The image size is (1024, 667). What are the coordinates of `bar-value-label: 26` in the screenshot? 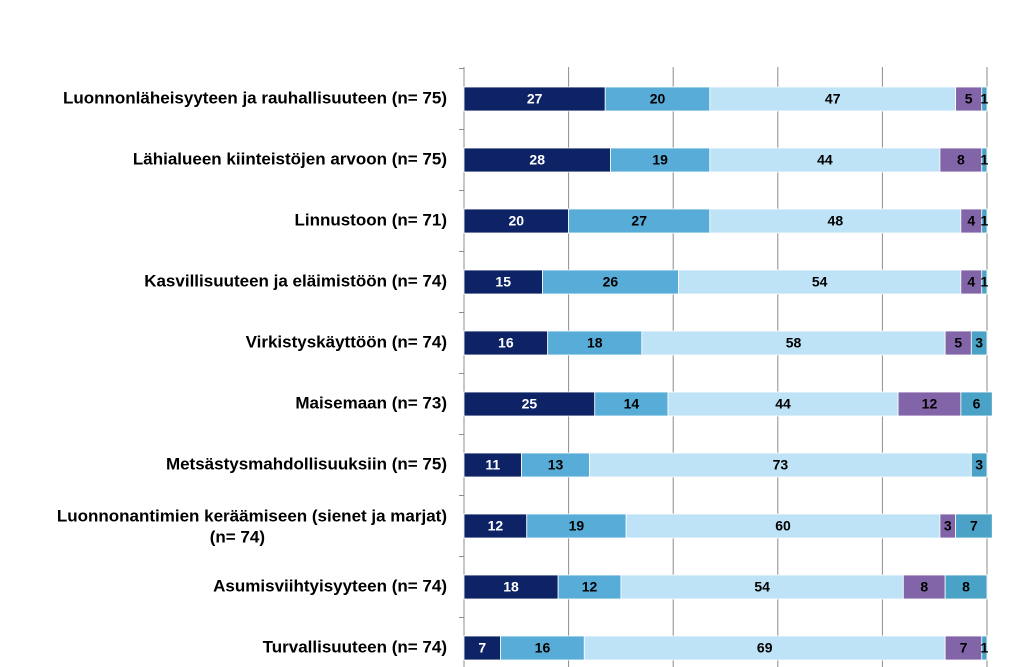 It's located at (611, 282).